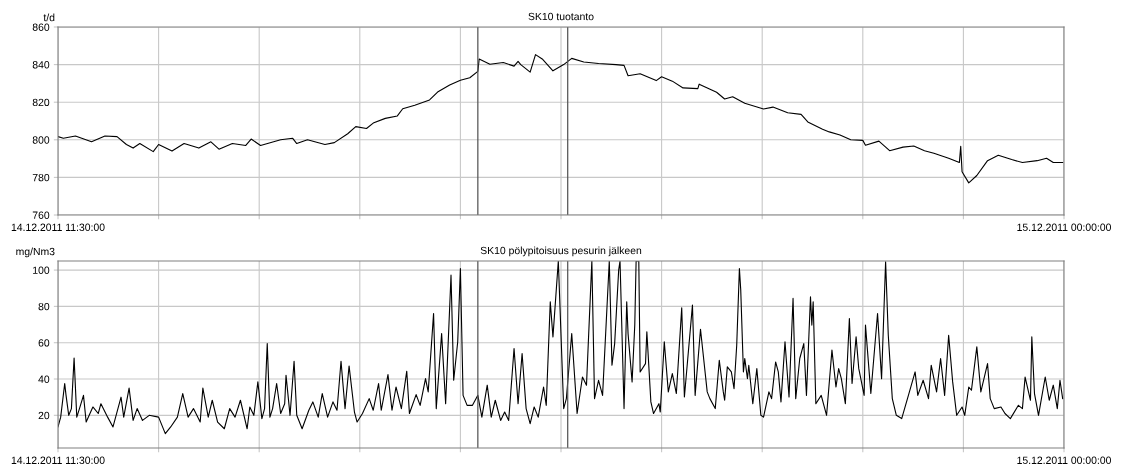 Image resolution: width=1122 pixels, height=466 pixels. What do you see at coordinates (41, 65) in the screenshot?
I see `y-tick-label: 840` at bounding box center [41, 65].